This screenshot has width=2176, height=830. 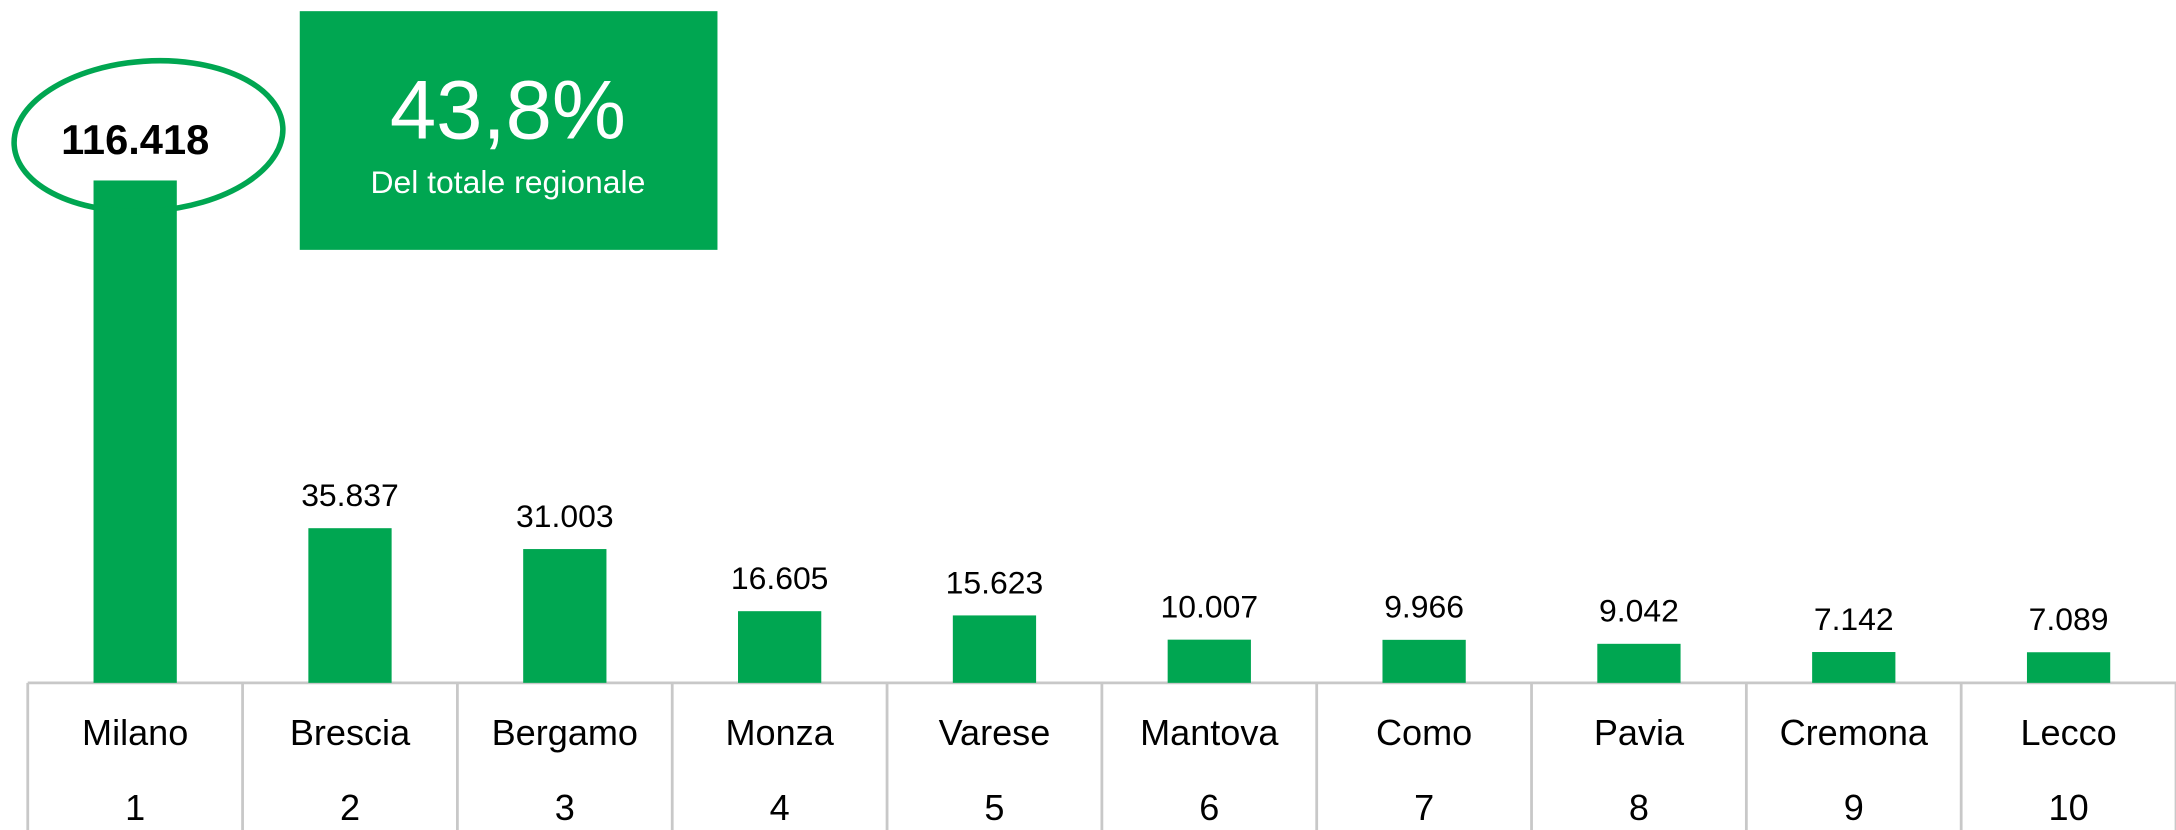 I want to click on value-label: 116.418, so click(x=135, y=139).